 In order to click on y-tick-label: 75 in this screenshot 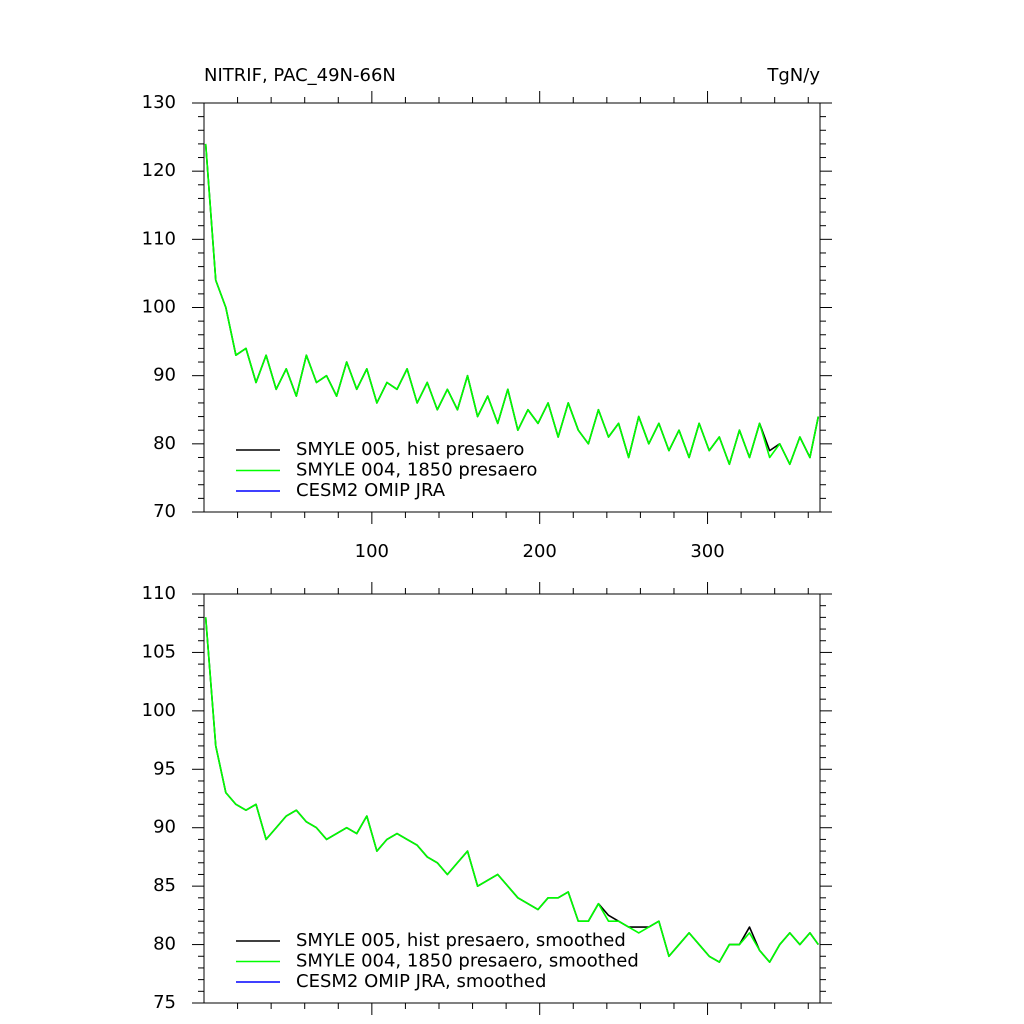, I will do `click(164, 1002)`.